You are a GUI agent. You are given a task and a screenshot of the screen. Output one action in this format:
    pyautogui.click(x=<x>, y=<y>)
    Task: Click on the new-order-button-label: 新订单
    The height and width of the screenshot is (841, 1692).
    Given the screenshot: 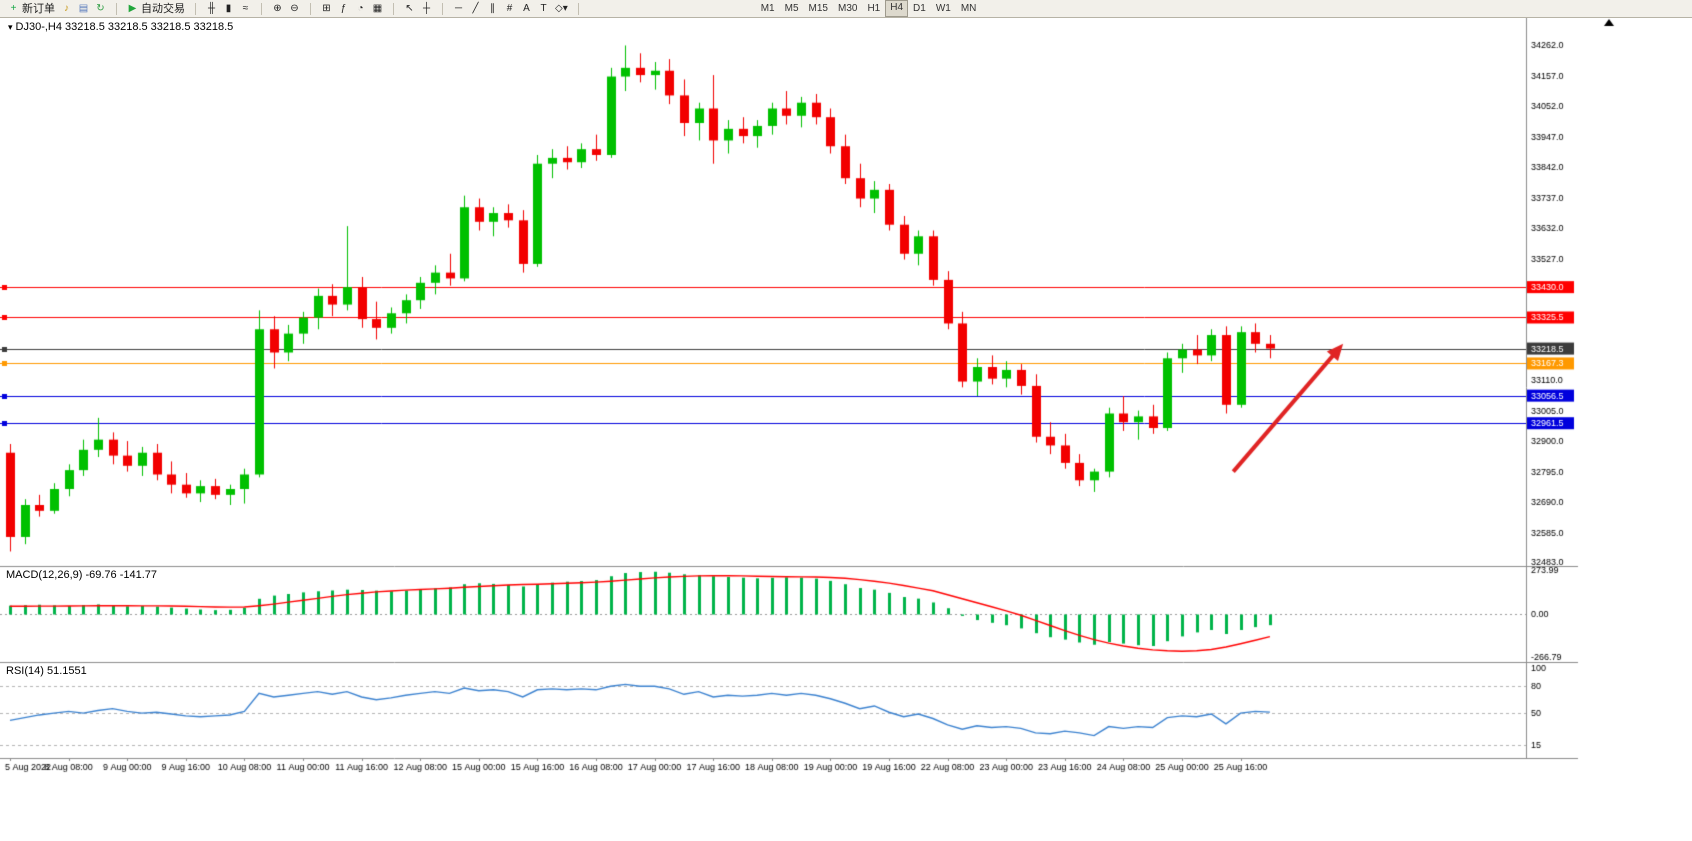 What is the action you would take?
    pyautogui.click(x=38, y=8)
    